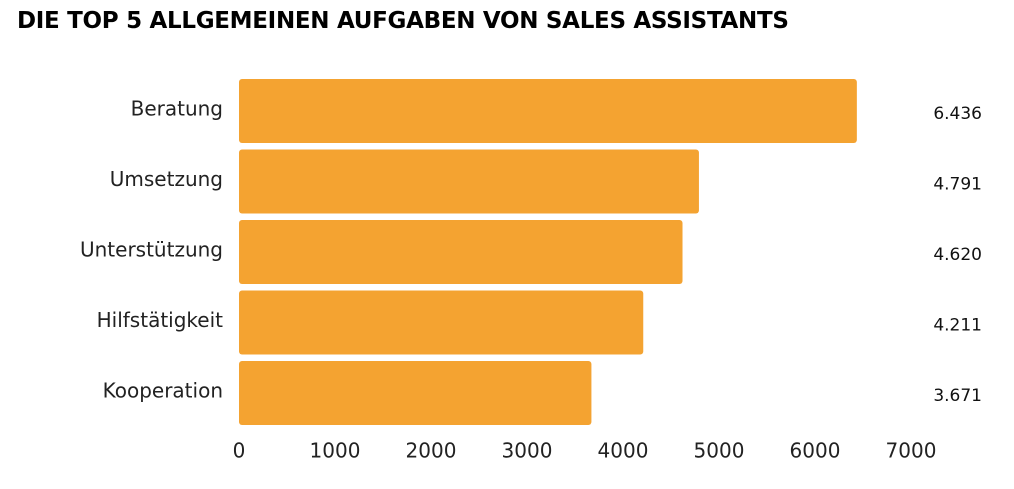 This screenshot has height=489, width=1014. I want to click on value-label: 4.791, so click(957, 185).